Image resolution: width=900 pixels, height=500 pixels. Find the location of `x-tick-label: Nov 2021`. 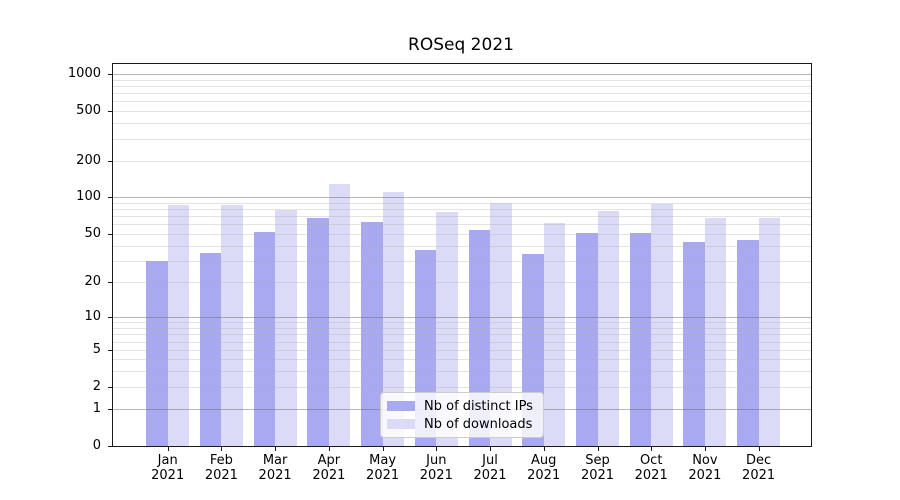

x-tick-label: Nov 2021 is located at coordinates (705, 468).